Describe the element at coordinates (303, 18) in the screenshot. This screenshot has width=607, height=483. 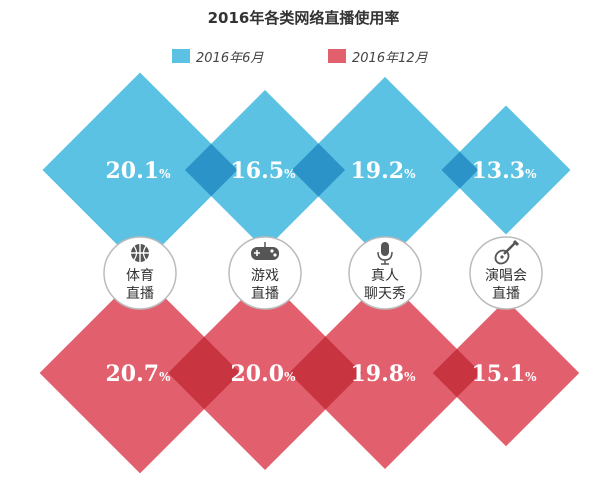
I see `chart-title: 2016年各类网络直播使用率` at that location.